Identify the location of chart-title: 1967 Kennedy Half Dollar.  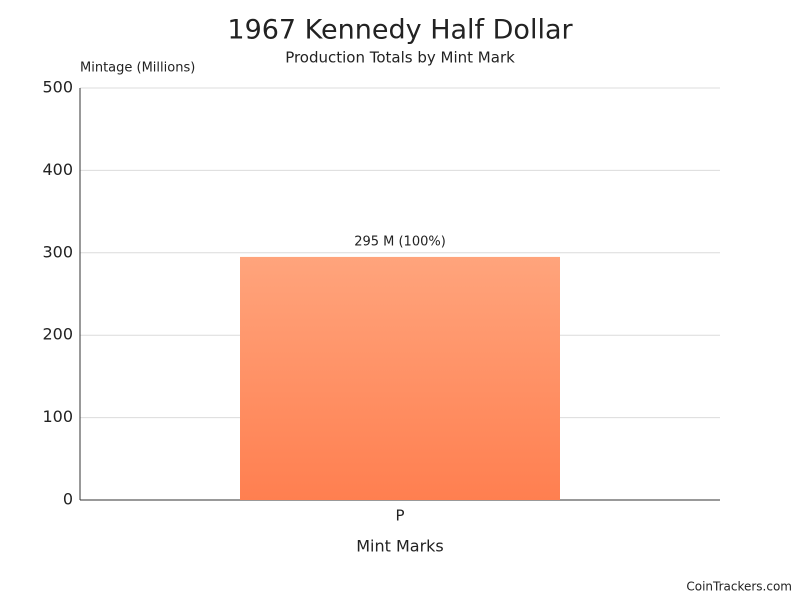
(400, 30).